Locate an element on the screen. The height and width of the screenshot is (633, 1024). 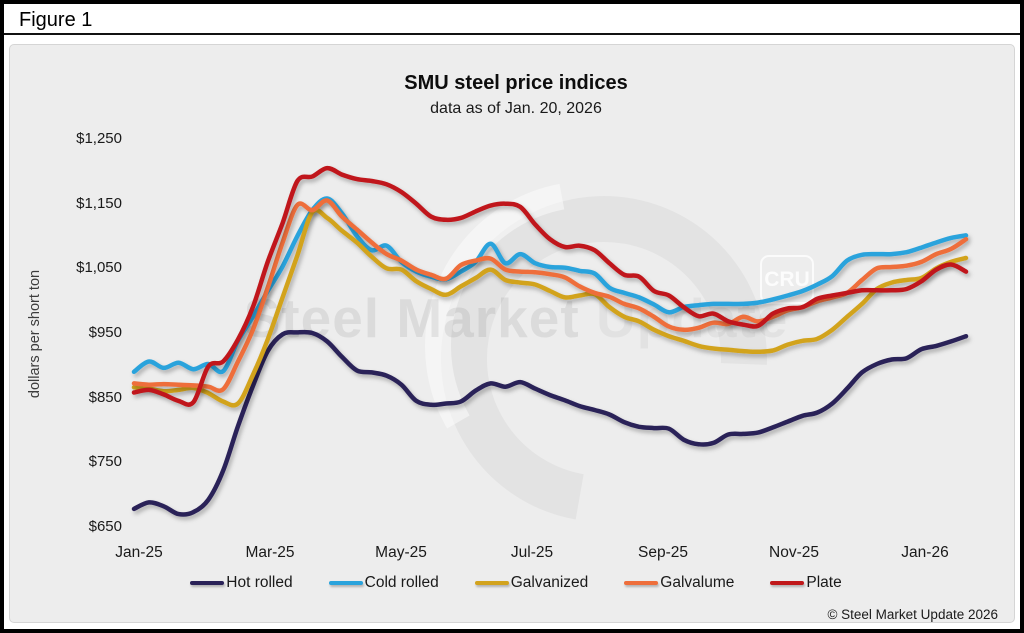
y-tick-label: $850 is located at coordinates (105, 397).